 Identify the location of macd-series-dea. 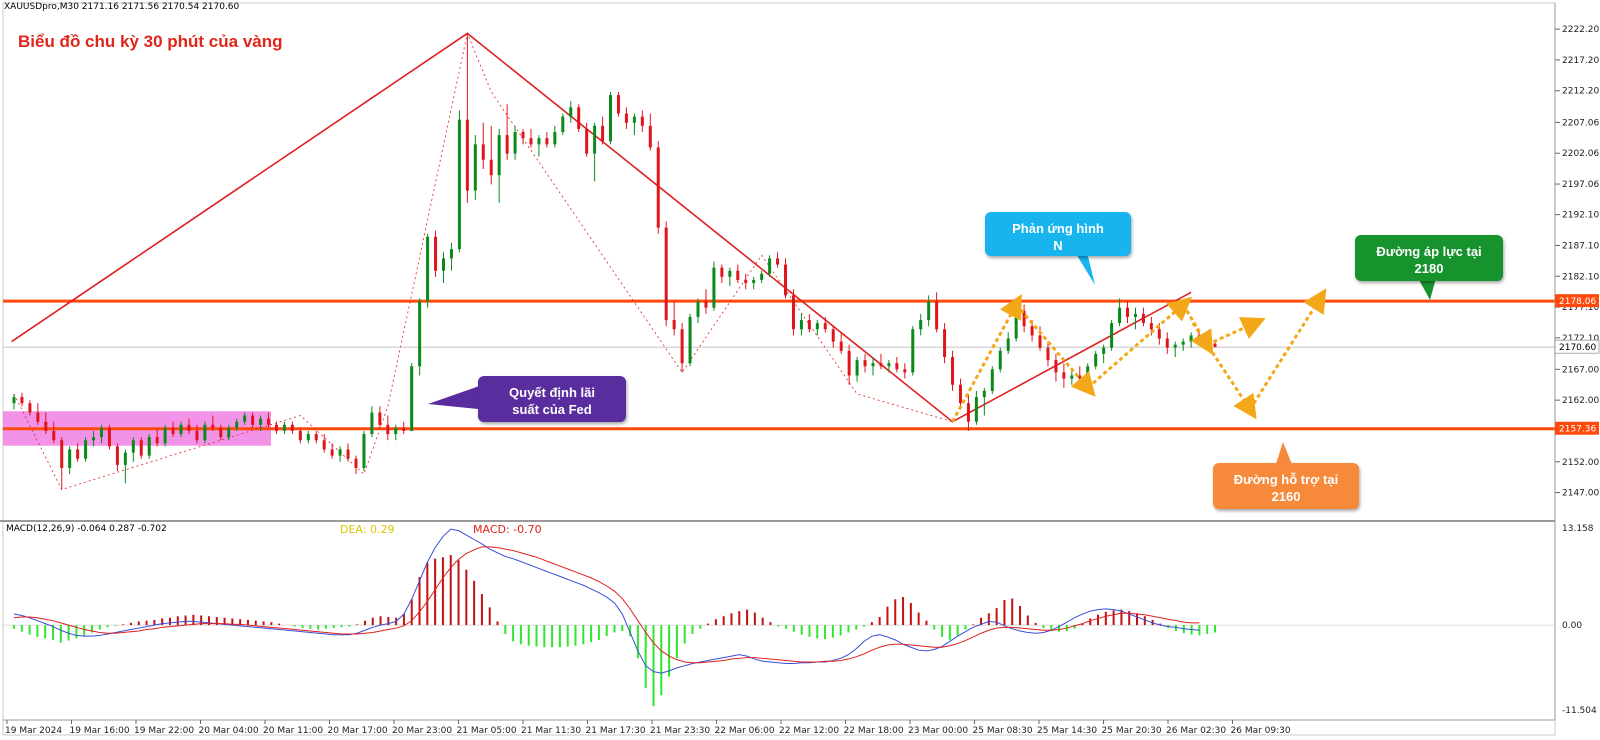
(606, 605).